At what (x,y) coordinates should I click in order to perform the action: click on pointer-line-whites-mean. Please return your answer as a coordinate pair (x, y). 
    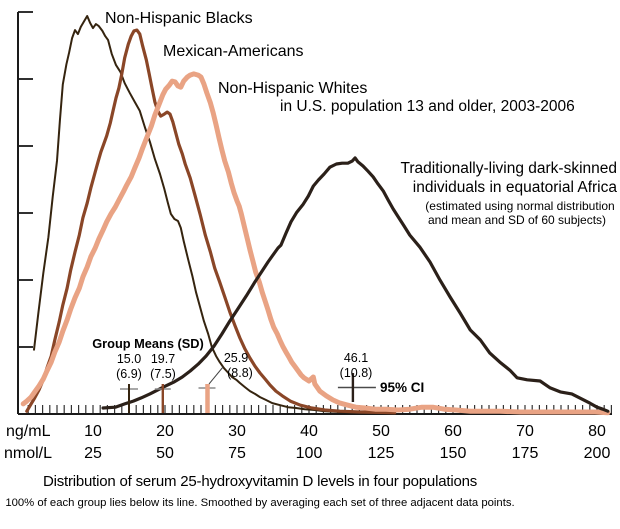
    Looking at the image, I should click on (216, 375).